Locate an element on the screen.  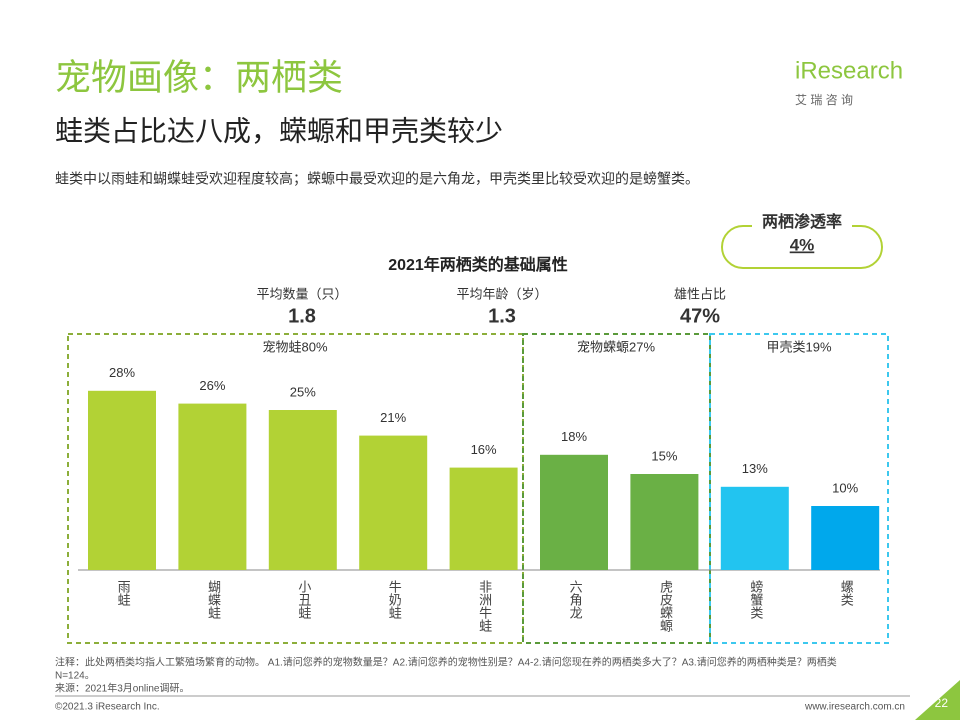
url: www.iresearch.com.cn is located at coordinates (854, 707).